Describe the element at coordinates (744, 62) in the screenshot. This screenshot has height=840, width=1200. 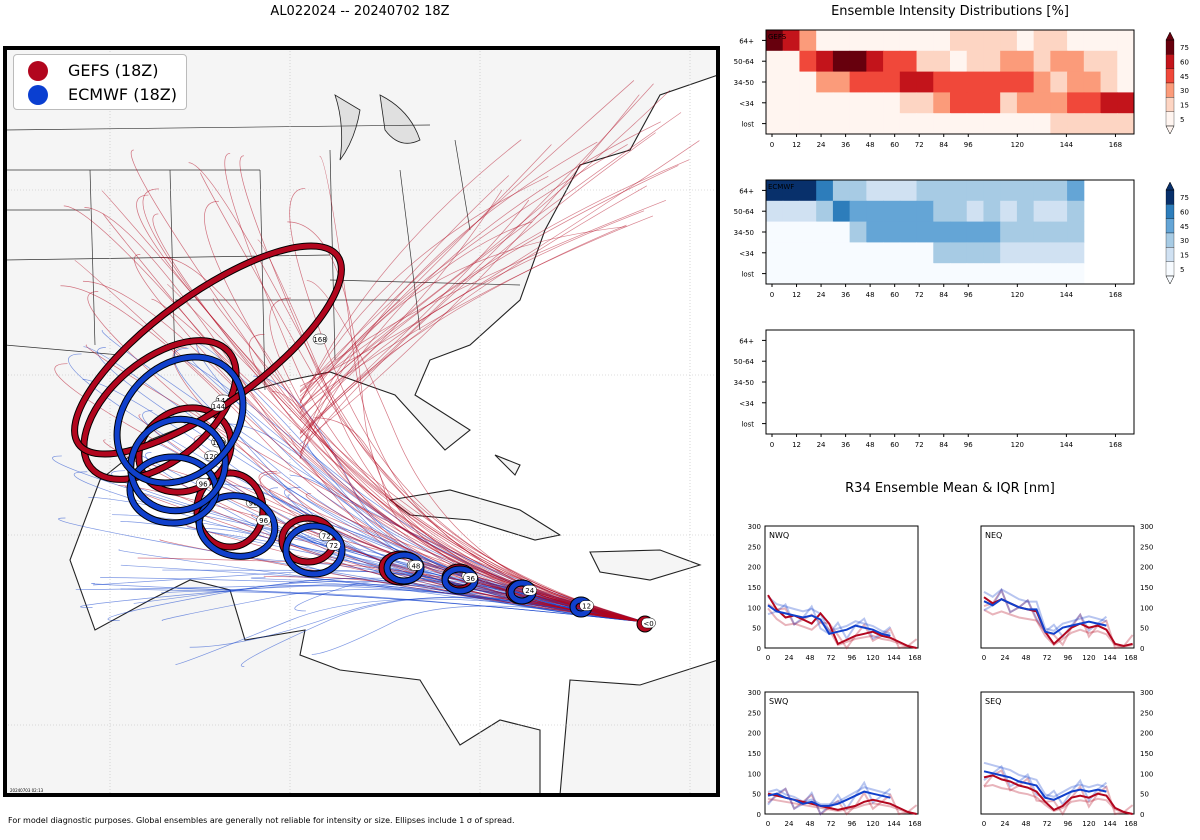
I see `gefs-heatmap-row-label: 50-64` at that location.